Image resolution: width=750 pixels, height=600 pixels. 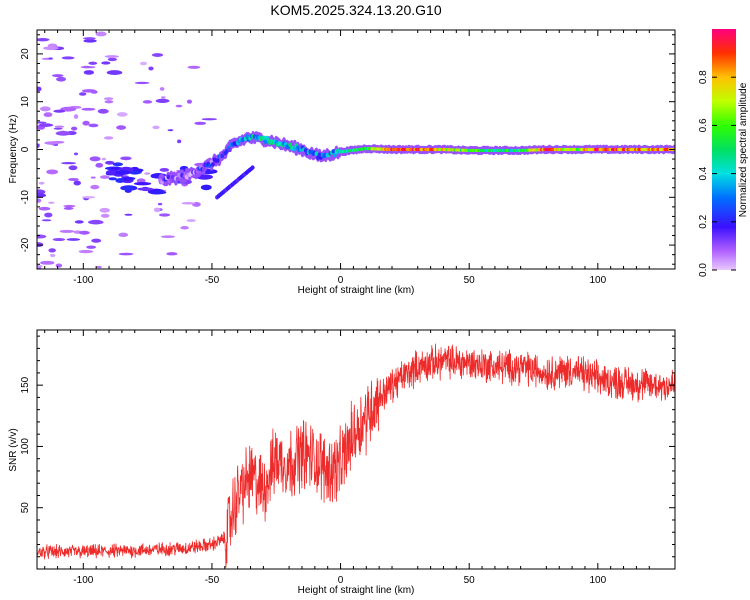 What do you see at coordinates (25, 54) in the screenshot?
I see `y-tick-label: 20` at bounding box center [25, 54].